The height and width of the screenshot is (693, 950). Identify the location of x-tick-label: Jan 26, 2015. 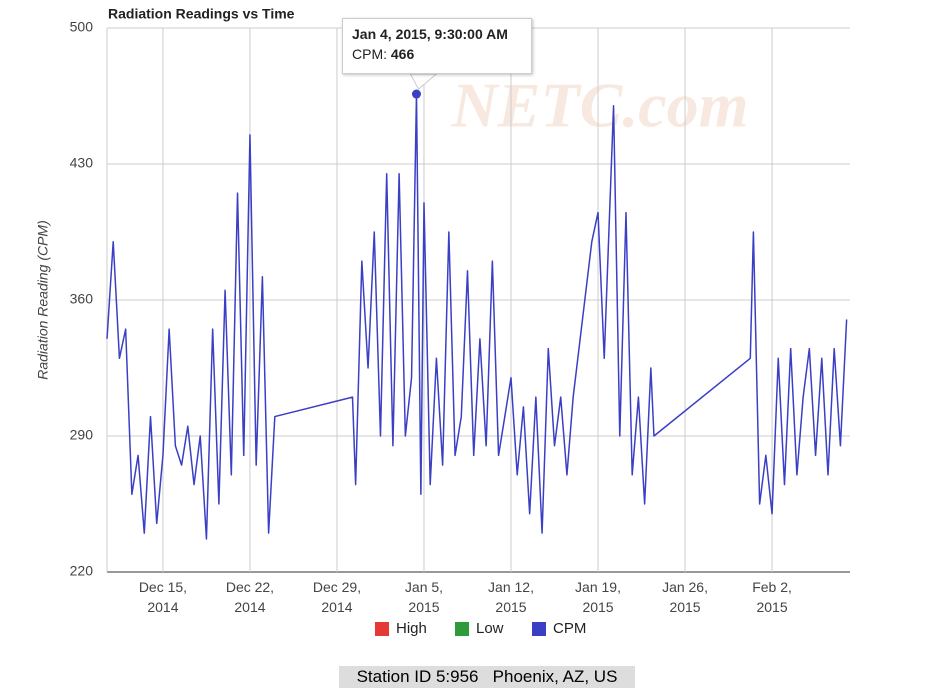
(685, 597).